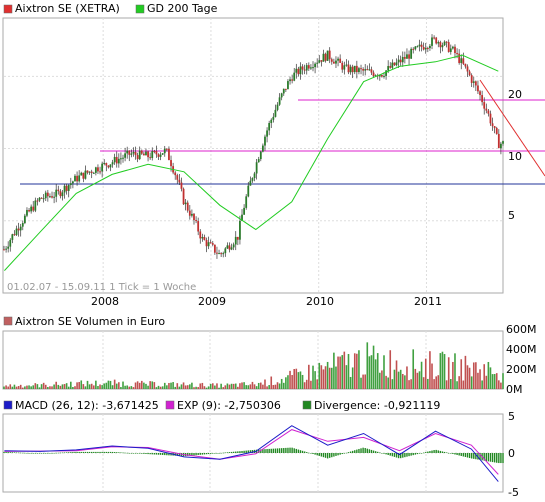  I want to click on volume-legend-swatch, so click(8, 321).